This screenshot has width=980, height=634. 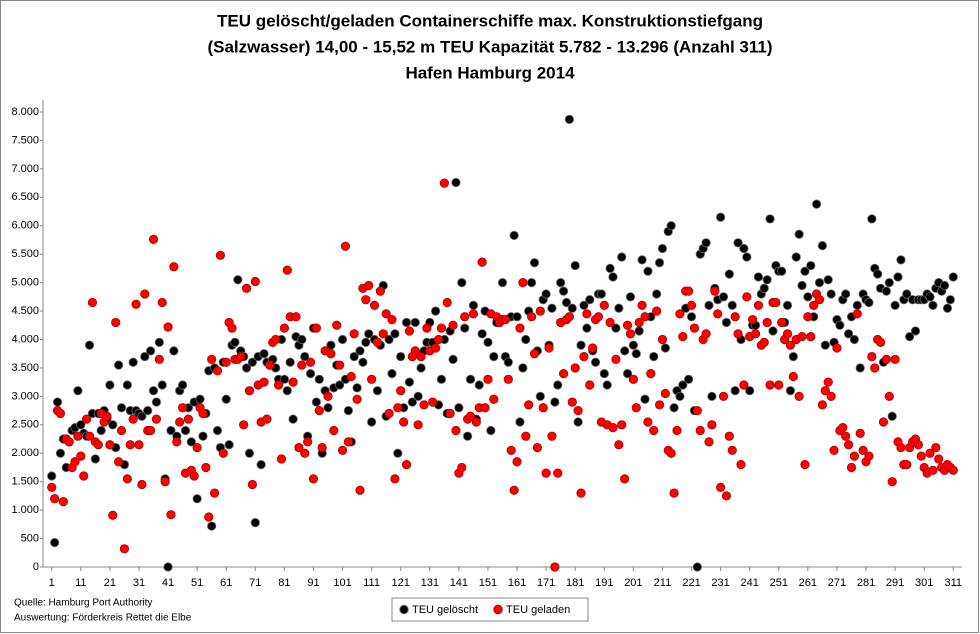 What do you see at coordinates (604, 583) in the screenshot?
I see `x-tick-label: 191` at bounding box center [604, 583].